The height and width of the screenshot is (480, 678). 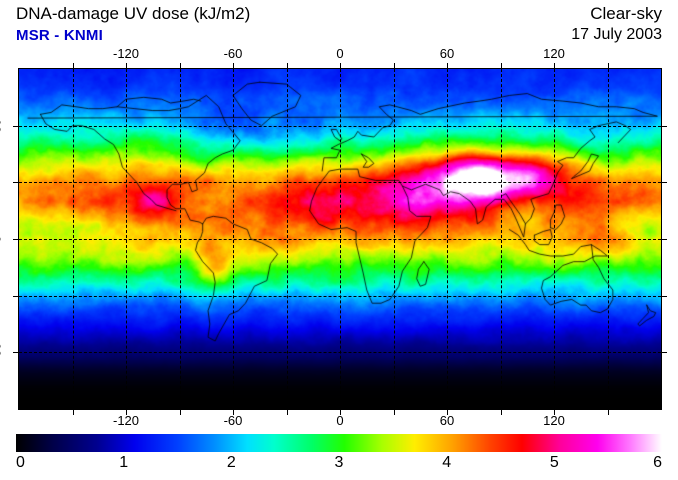 What do you see at coordinates (73, 412) in the screenshot?
I see `tick-bot-lon--150` at bounding box center [73, 412].